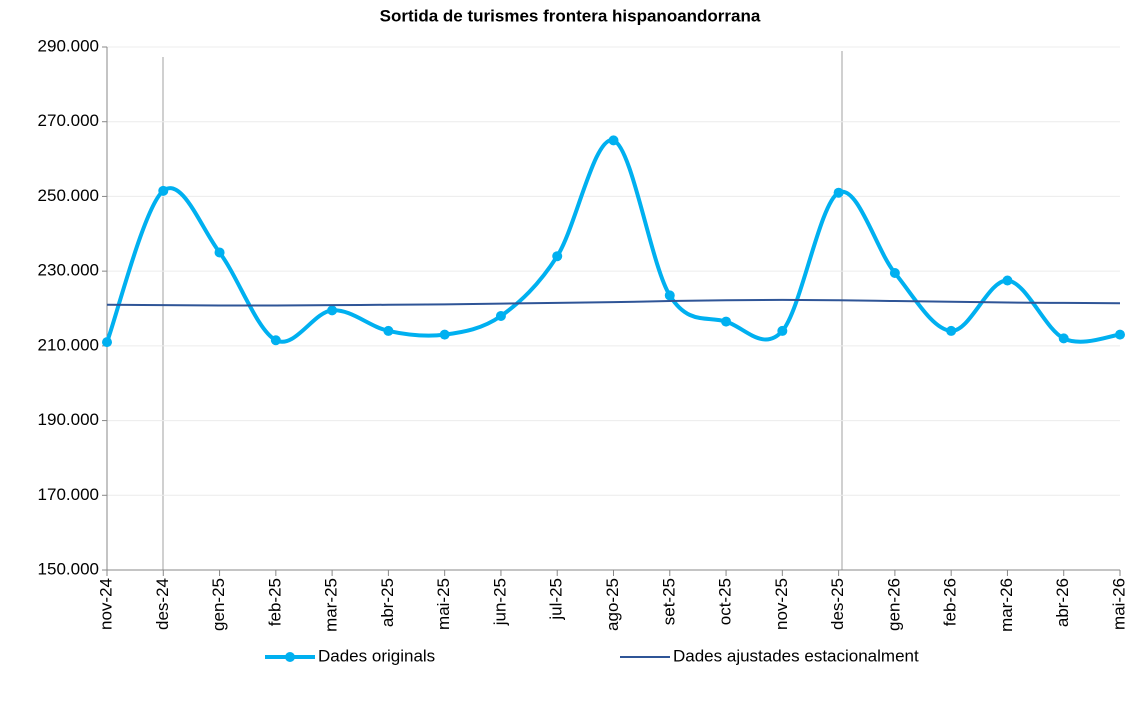 The image size is (1139, 701). Describe the element at coordinates (105, 604) in the screenshot. I see `x-tick-label: nov-24` at that location.